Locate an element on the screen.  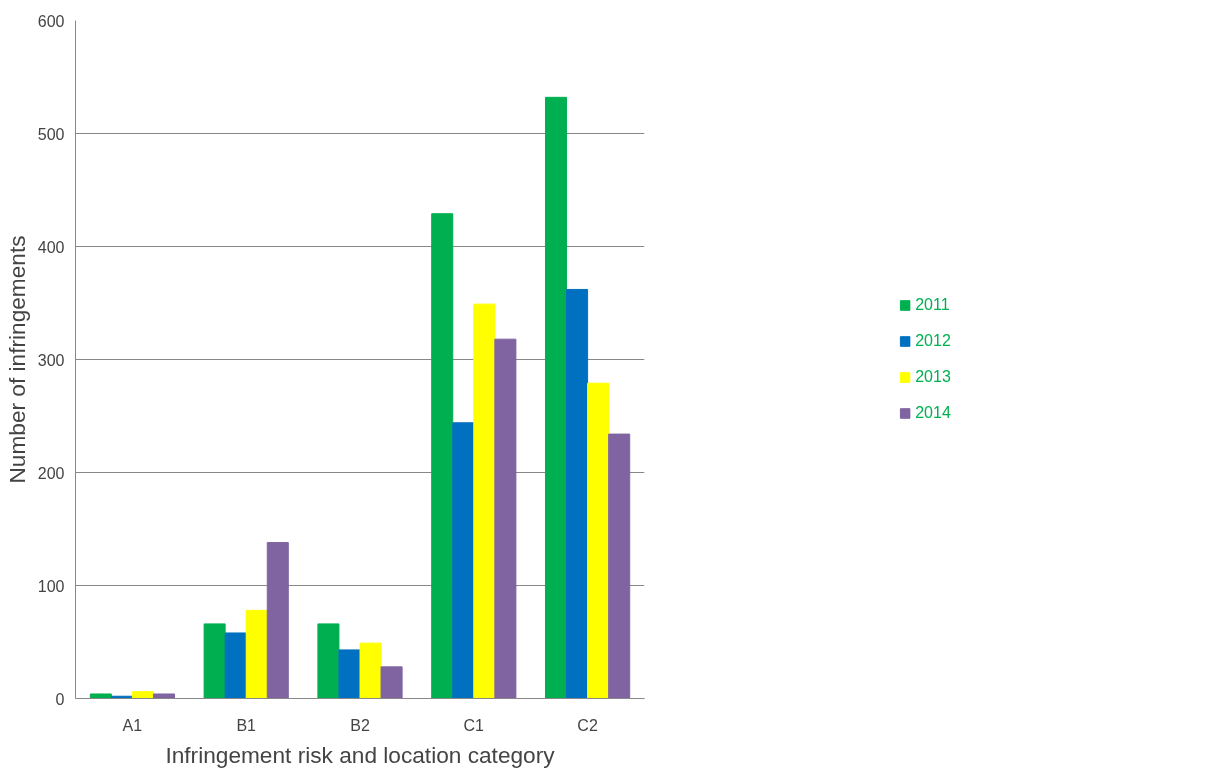
legend-label: 2013 is located at coordinates (933, 377).